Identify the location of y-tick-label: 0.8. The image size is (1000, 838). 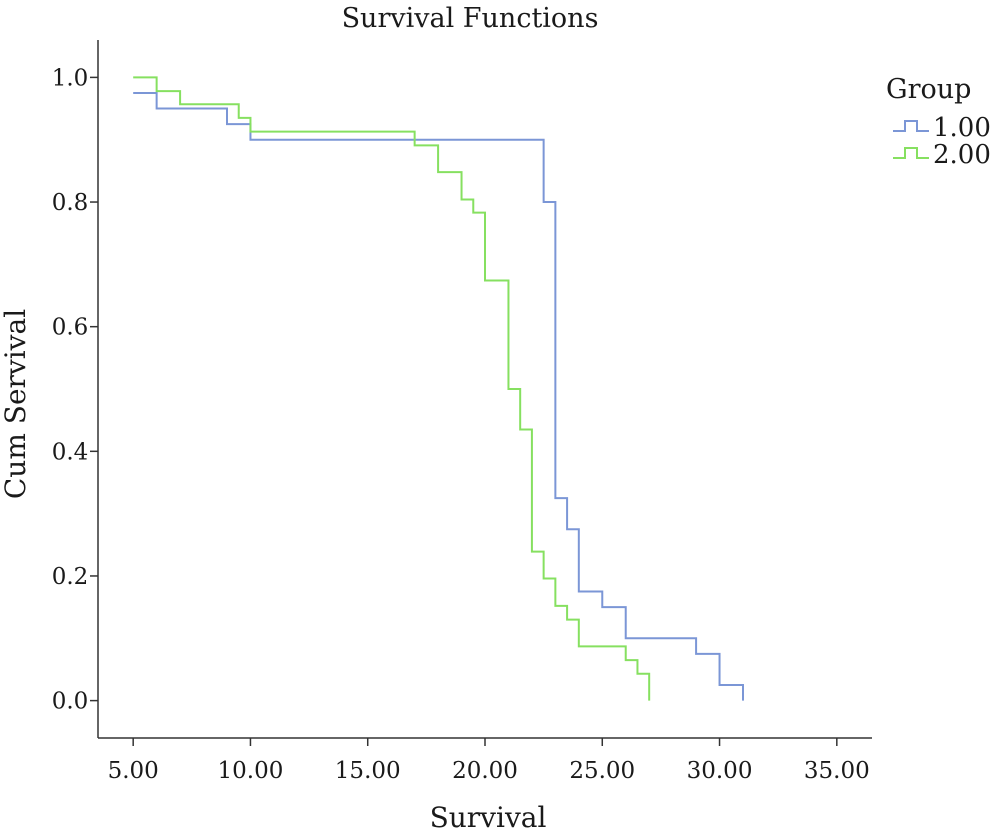
(70, 203).